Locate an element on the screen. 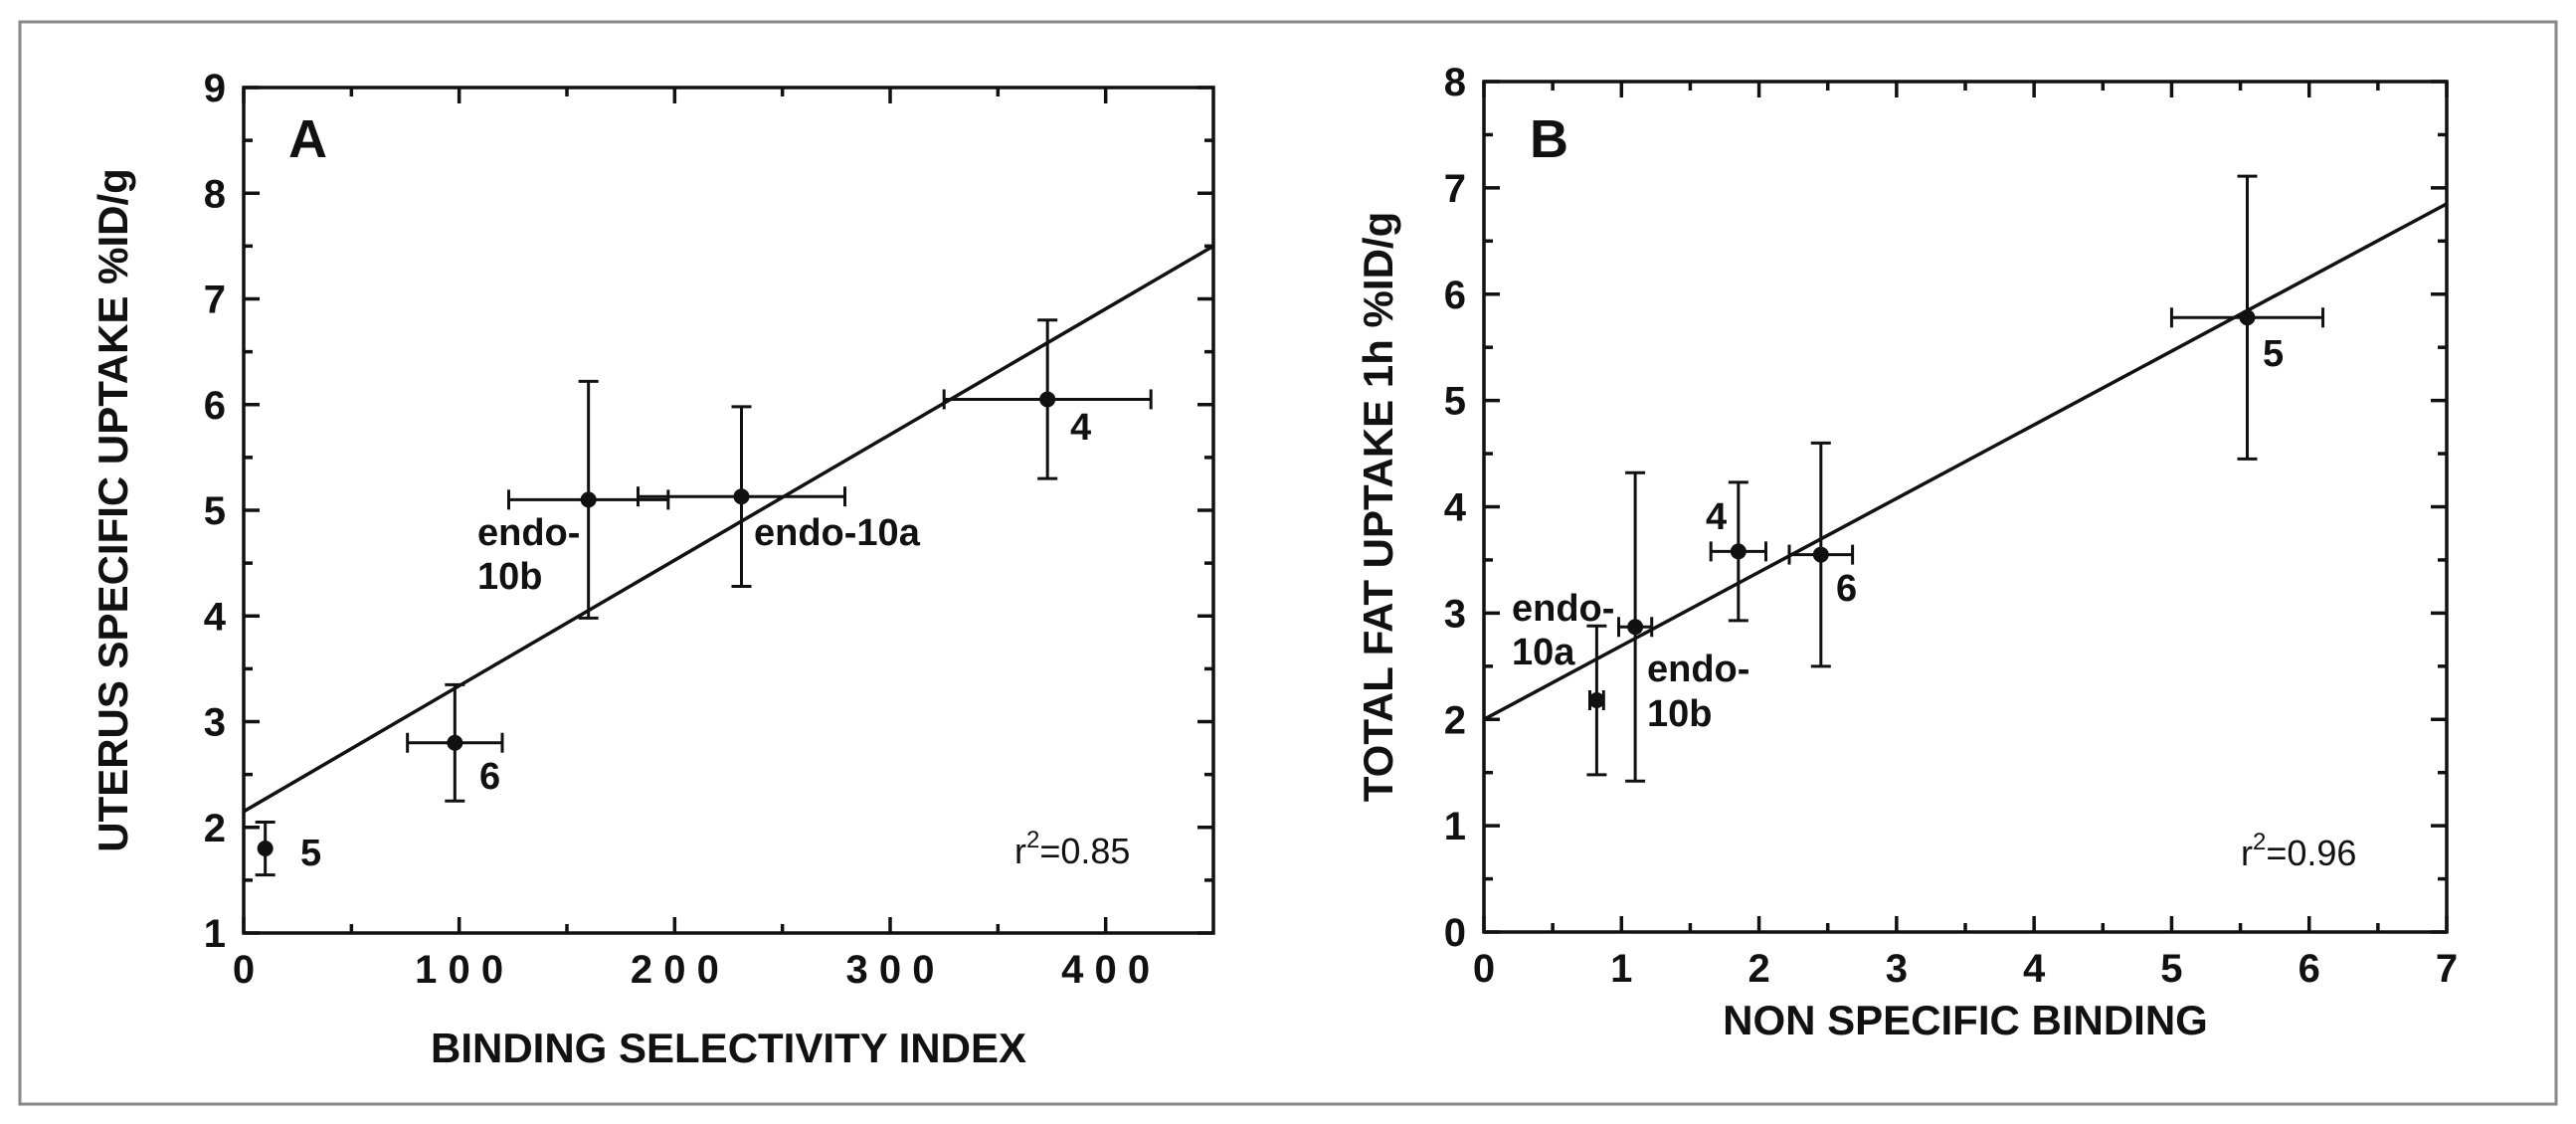 The height and width of the screenshot is (1124, 2576). x-tick-label: 1 is located at coordinates (1621, 969).